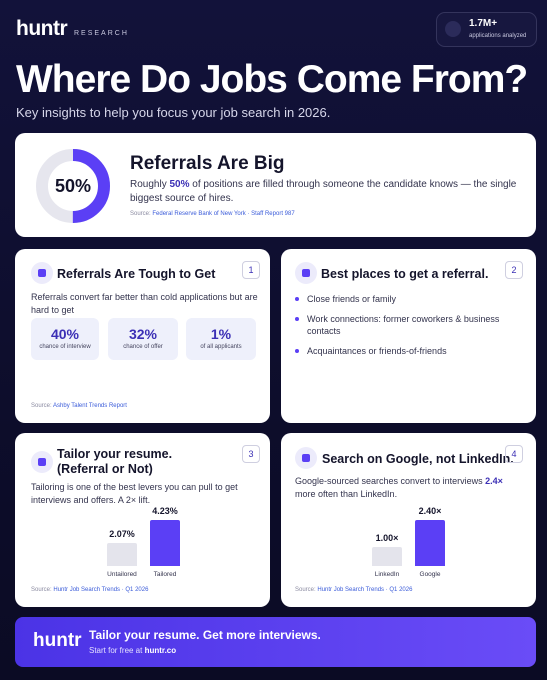 The width and height of the screenshot is (547, 680). I want to click on stat-value: 32%, so click(143, 334).